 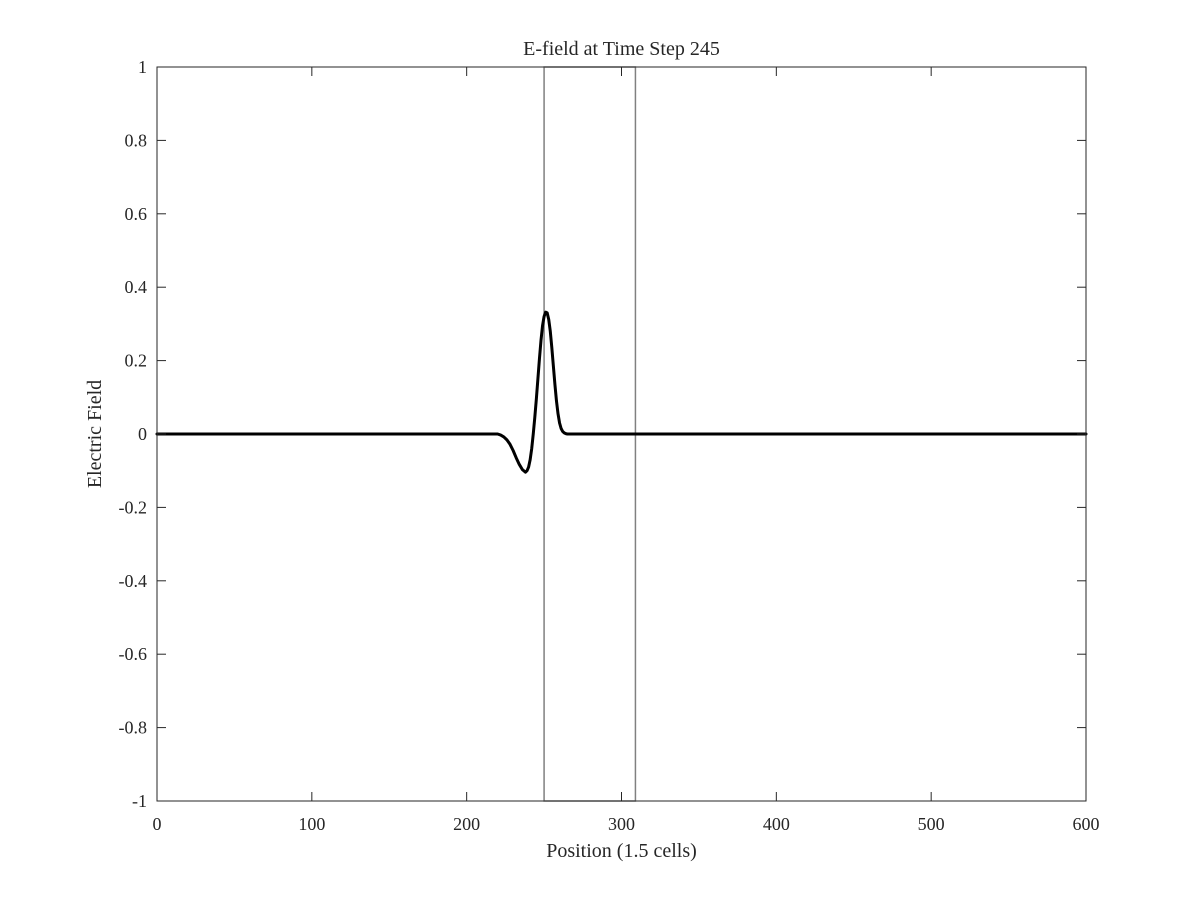 What do you see at coordinates (142, 434) in the screenshot?
I see `y-tick-label: 0` at bounding box center [142, 434].